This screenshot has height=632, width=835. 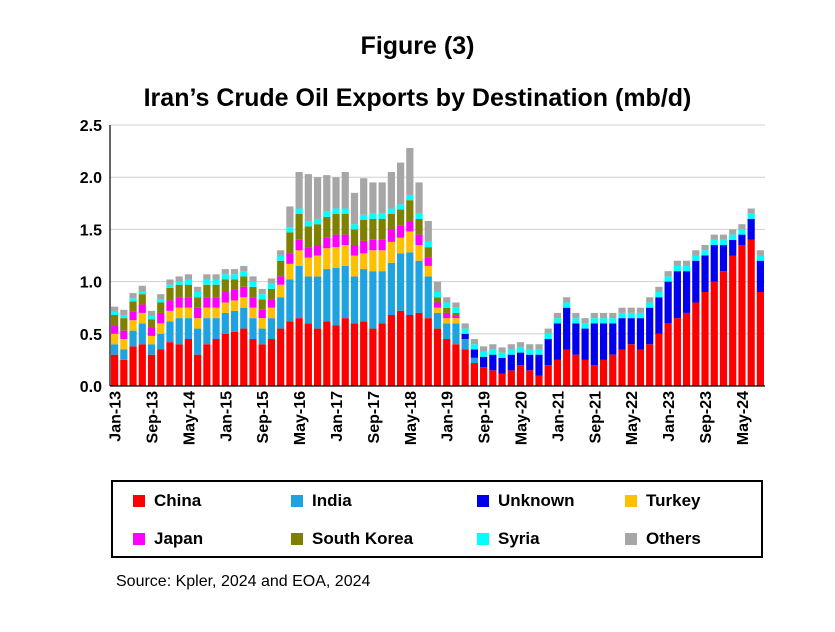 I want to click on legend-swatch, so click(x=483, y=501).